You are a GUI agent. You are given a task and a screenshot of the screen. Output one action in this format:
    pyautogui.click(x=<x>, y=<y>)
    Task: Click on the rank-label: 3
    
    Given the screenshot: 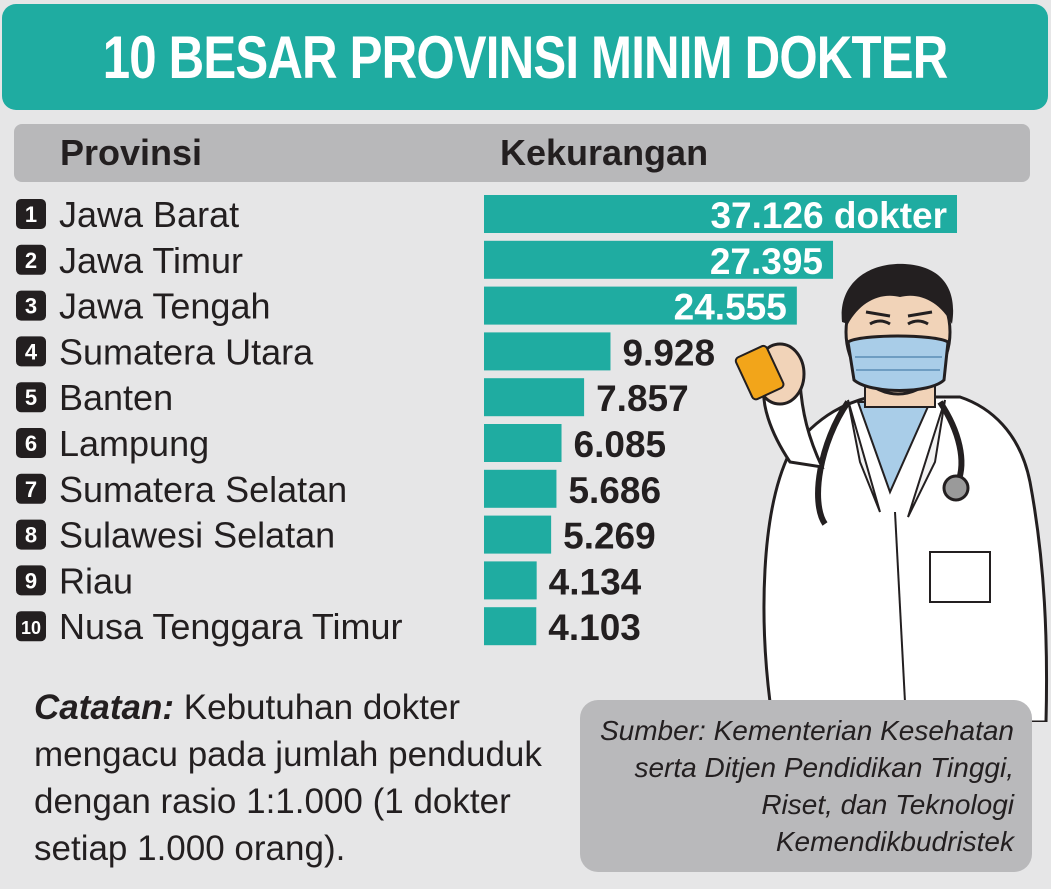 What is the action you would take?
    pyautogui.click(x=31, y=306)
    